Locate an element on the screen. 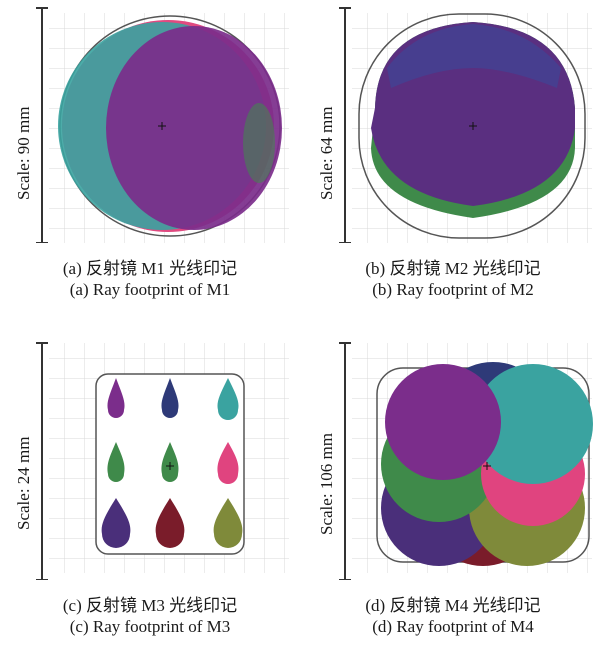 Image resolution: width=606 pixels, height=646 pixels. caption-en: (b) Ray footprint of M2 is located at coordinates (453, 289).